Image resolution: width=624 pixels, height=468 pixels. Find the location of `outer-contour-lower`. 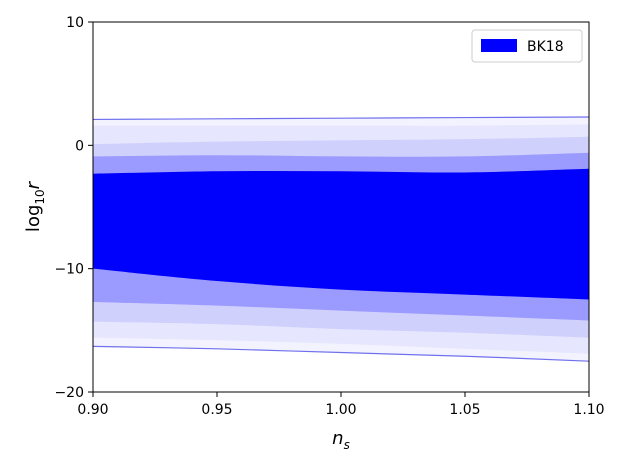

outer-contour-lower is located at coordinates (341, 353).